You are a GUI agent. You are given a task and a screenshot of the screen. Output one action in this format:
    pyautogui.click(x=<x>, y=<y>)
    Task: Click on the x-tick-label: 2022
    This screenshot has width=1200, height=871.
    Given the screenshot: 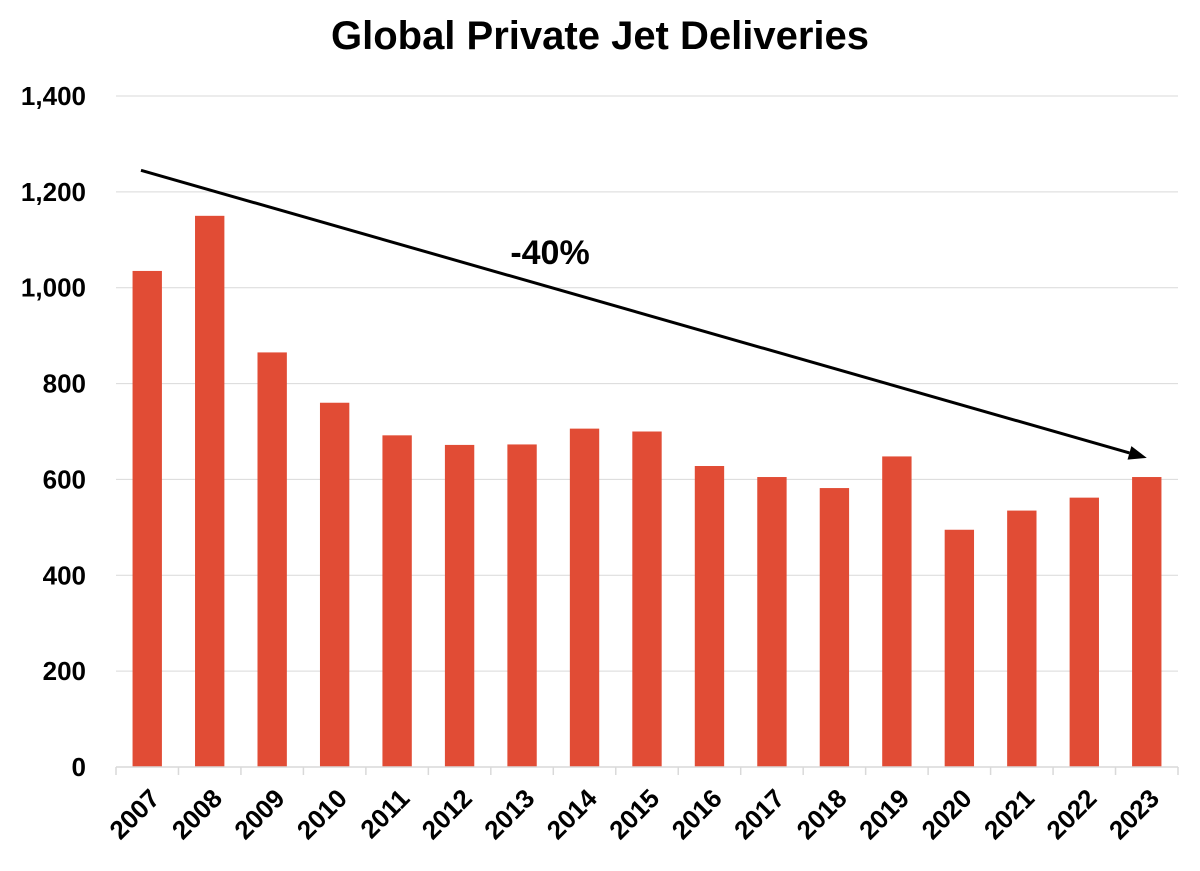 What is the action you would take?
    pyautogui.click(x=1071, y=814)
    